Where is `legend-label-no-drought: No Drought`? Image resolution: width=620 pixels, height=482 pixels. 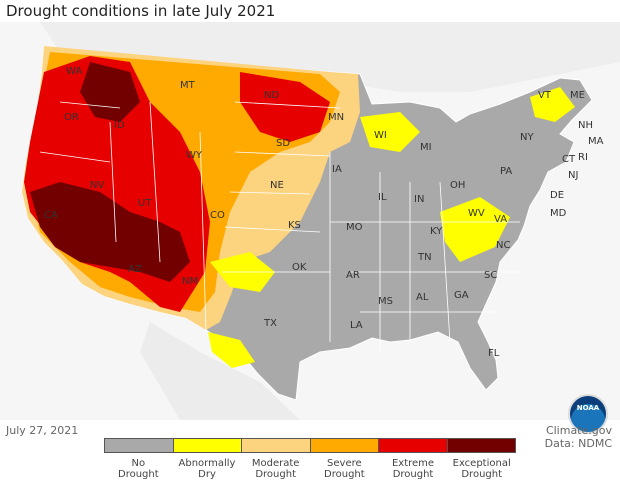 legend-label-no-drought: No Drought is located at coordinates (138, 469).